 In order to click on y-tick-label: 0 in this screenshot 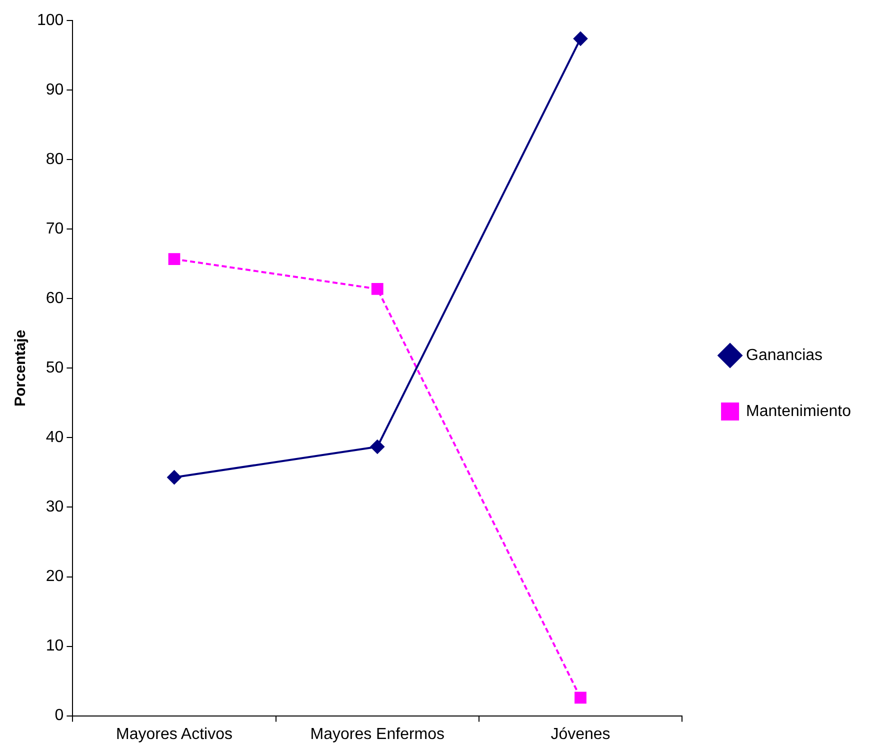, I will do `click(59, 715)`.